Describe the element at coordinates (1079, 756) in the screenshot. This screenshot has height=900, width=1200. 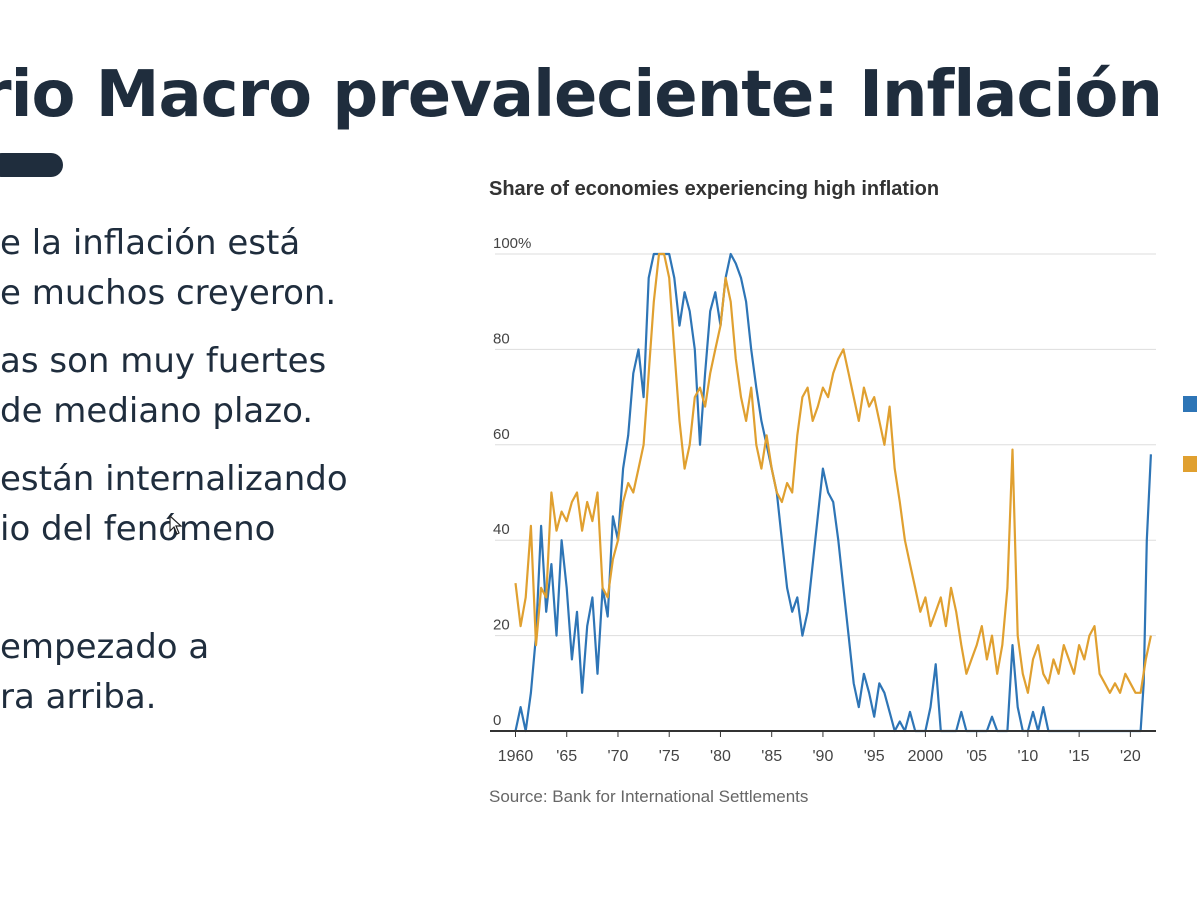
I see `x-tick-label: '15` at that location.